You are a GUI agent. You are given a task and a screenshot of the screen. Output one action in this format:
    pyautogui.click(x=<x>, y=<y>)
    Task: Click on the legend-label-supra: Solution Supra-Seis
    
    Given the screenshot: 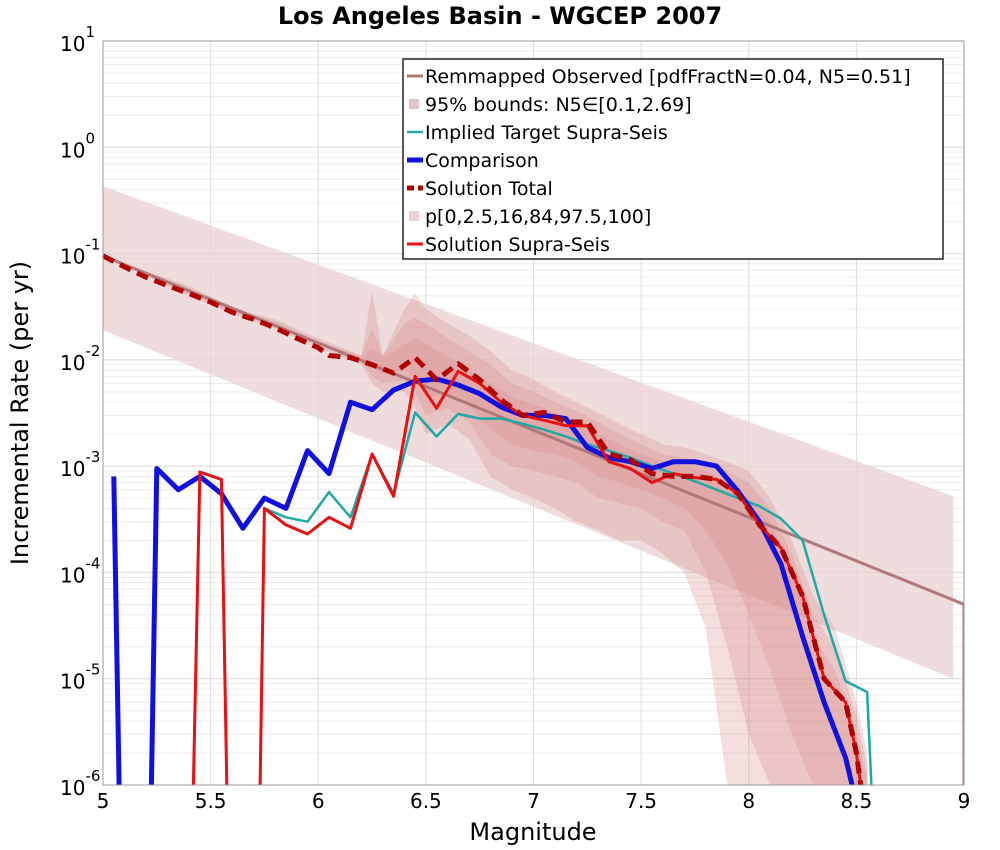 What is the action you would take?
    pyautogui.click(x=517, y=245)
    